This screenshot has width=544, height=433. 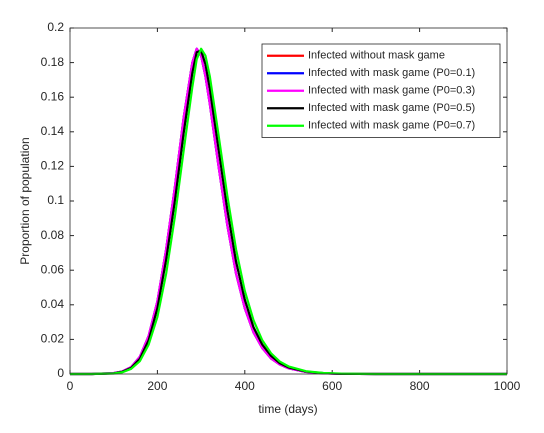 I want to click on x-tick-label: 0, so click(x=70, y=386).